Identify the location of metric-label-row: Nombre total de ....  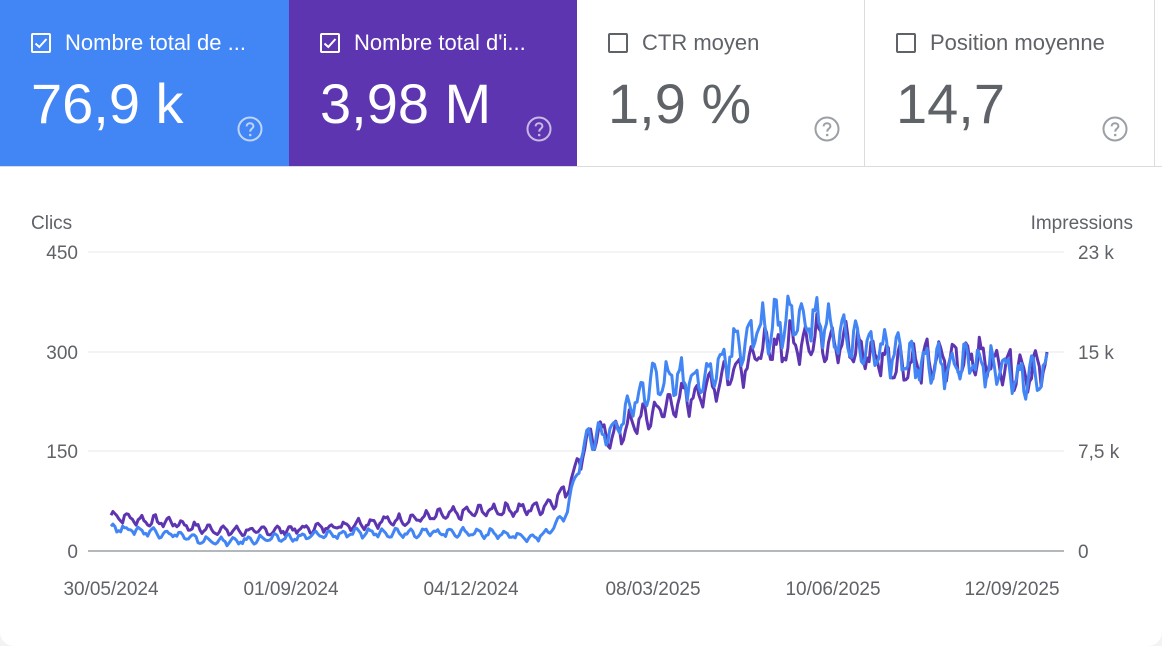
(138, 43).